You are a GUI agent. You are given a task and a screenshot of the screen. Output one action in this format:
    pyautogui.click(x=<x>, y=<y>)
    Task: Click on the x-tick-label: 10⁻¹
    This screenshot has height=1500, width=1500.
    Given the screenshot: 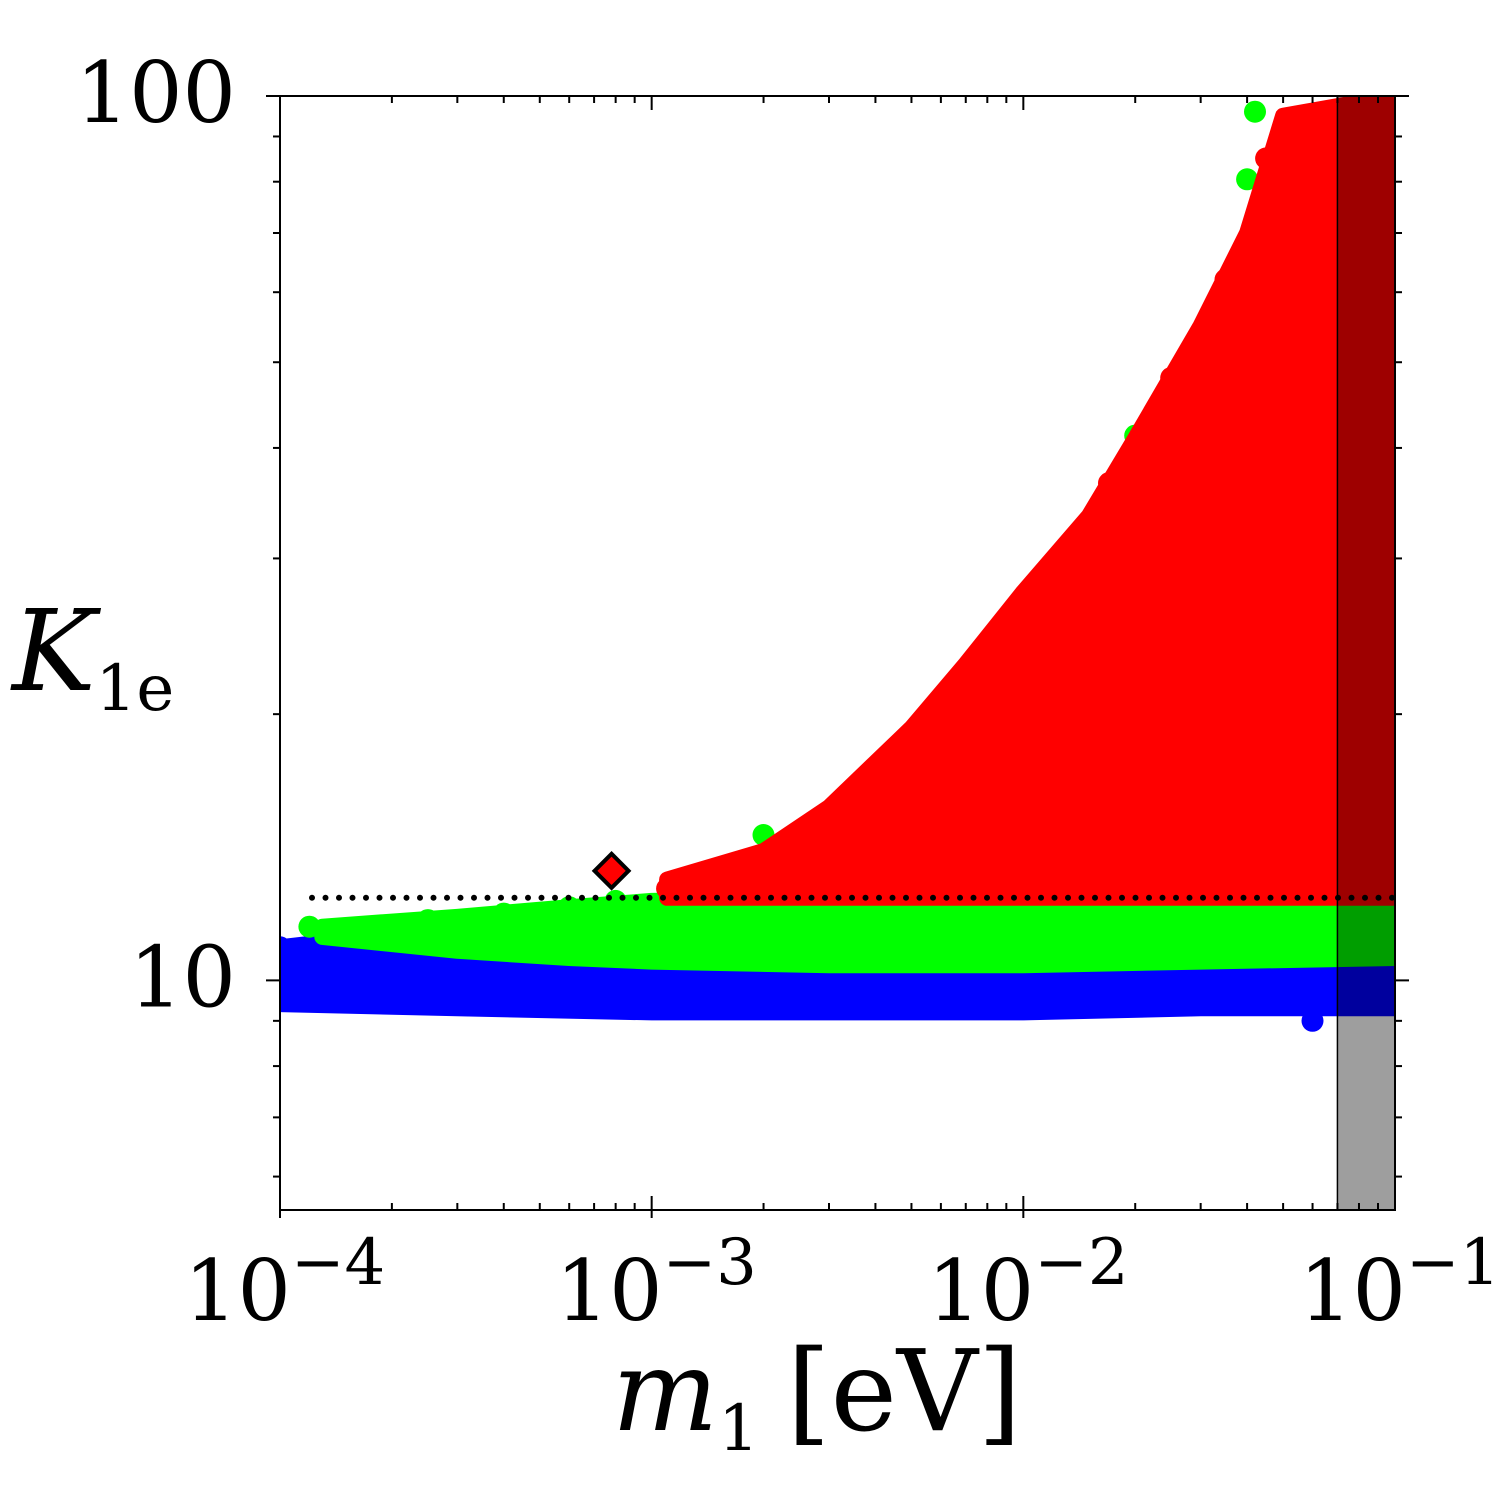 What is the action you would take?
    pyautogui.click(x=1399, y=1283)
    